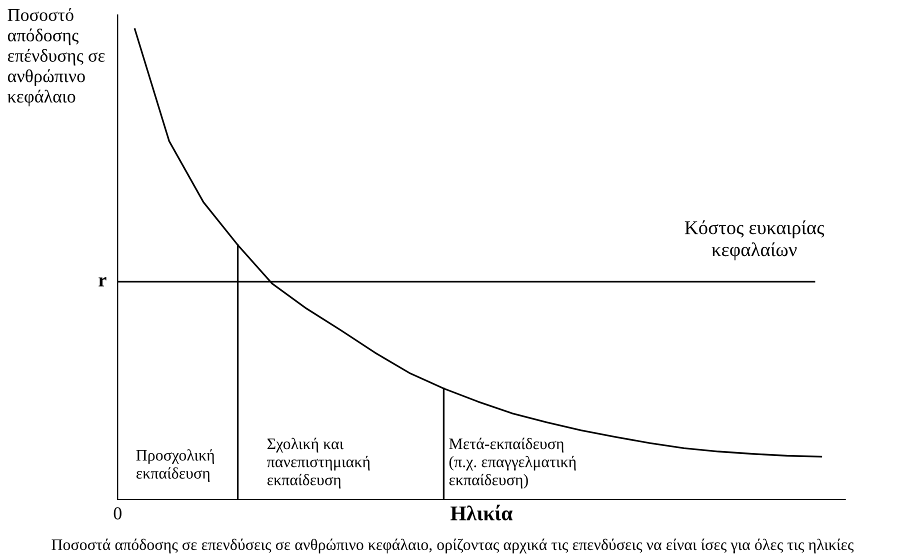 The height and width of the screenshot is (555, 905). Describe the element at coordinates (481, 512) in the screenshot. I see `x-axis-title: Ηλικία` at that location.